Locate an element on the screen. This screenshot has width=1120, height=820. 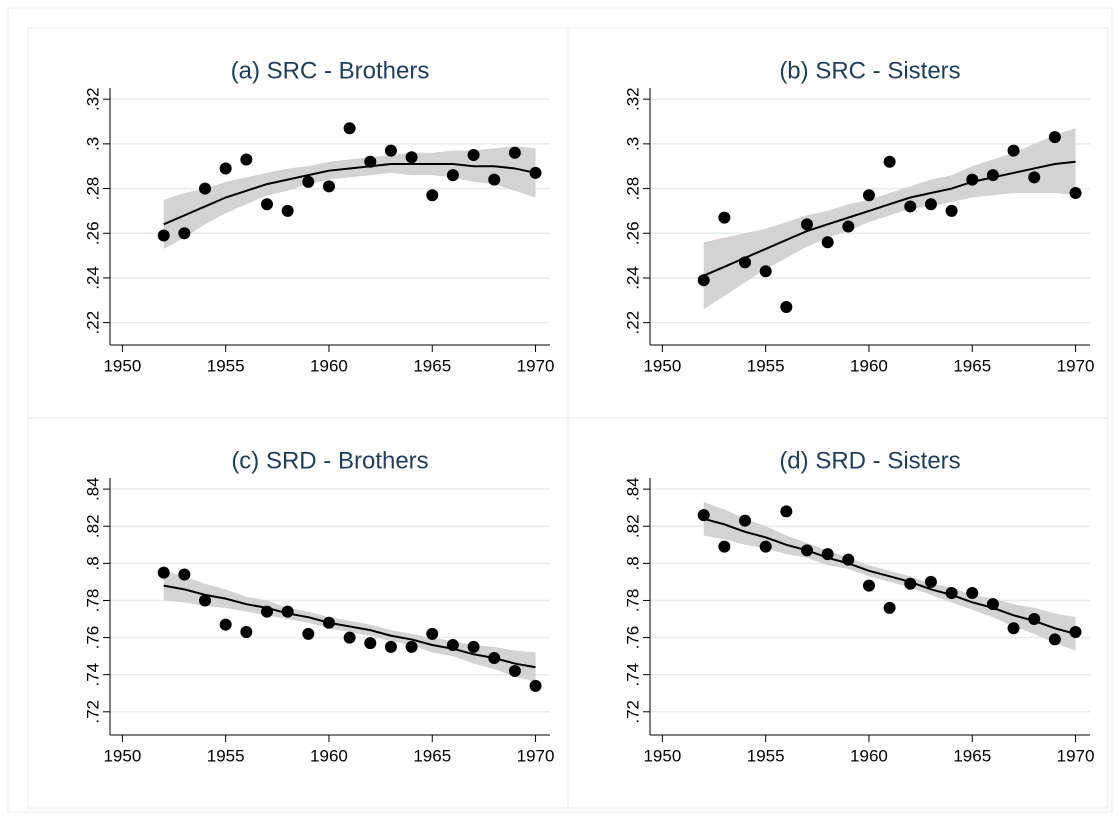
panel-title: (d) SRD - Sisters is located at coordinates (869, 460).